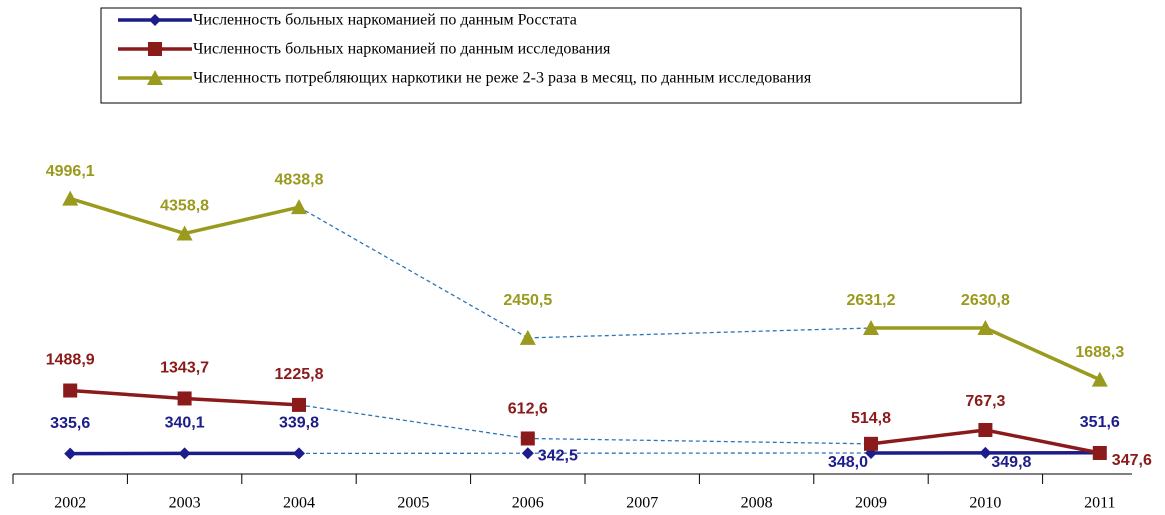  Describe the element at coordinates (757, 503) in the screenshot. I see `x-tick-label: 2008` at that location.